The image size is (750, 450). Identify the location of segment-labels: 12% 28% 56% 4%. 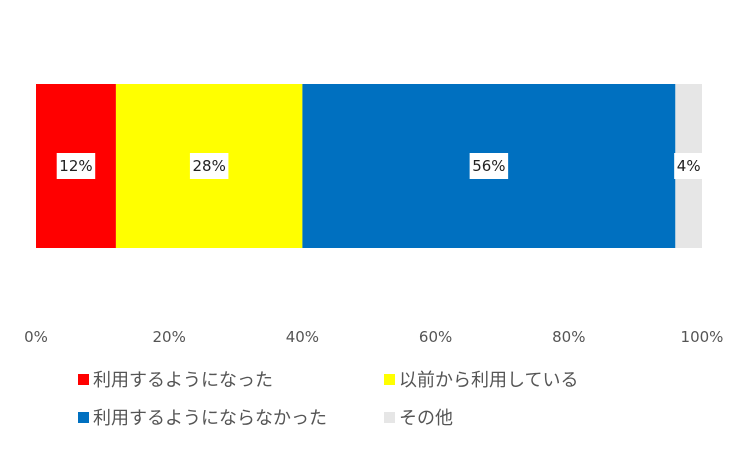
(380, 166).